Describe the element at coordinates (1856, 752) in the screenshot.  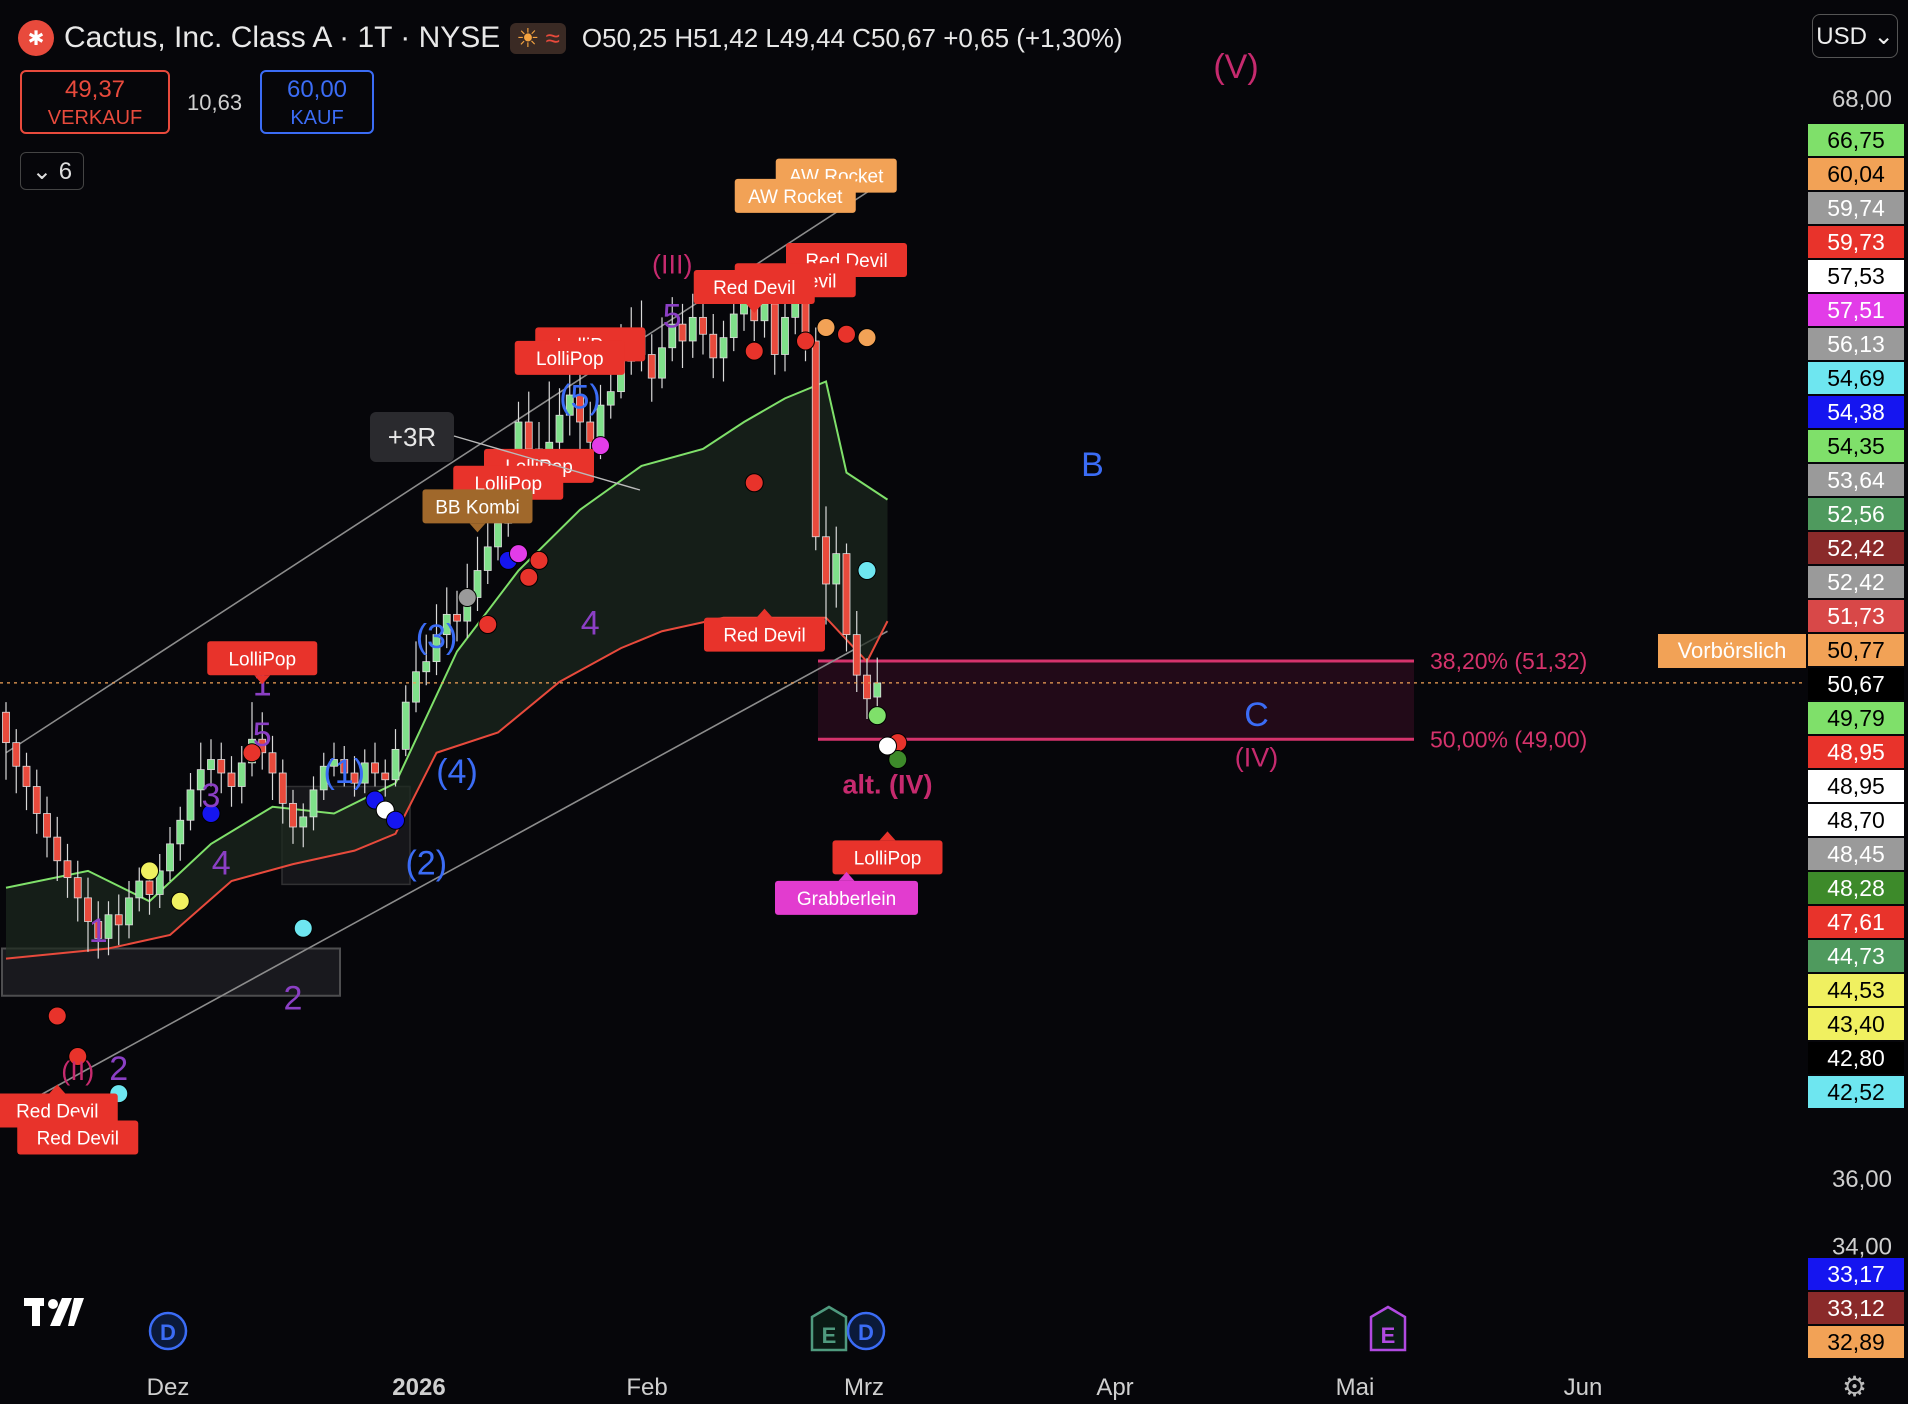
I see `price-tag-label: 48,95` at that location.